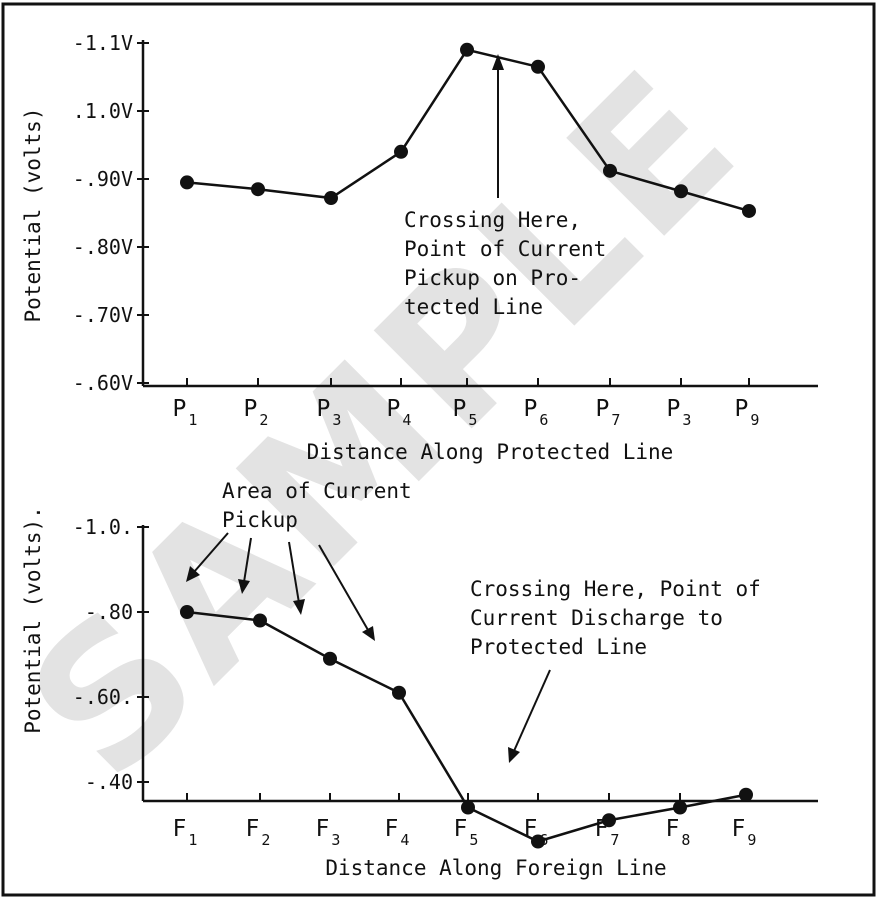 Image resolution: width=877 pixels, height=904 pixels. What do you see at coordinates (103, 179) in the screenshot?
I see `top-y-tick-label: -.90V` at bounding box center [103, 179].